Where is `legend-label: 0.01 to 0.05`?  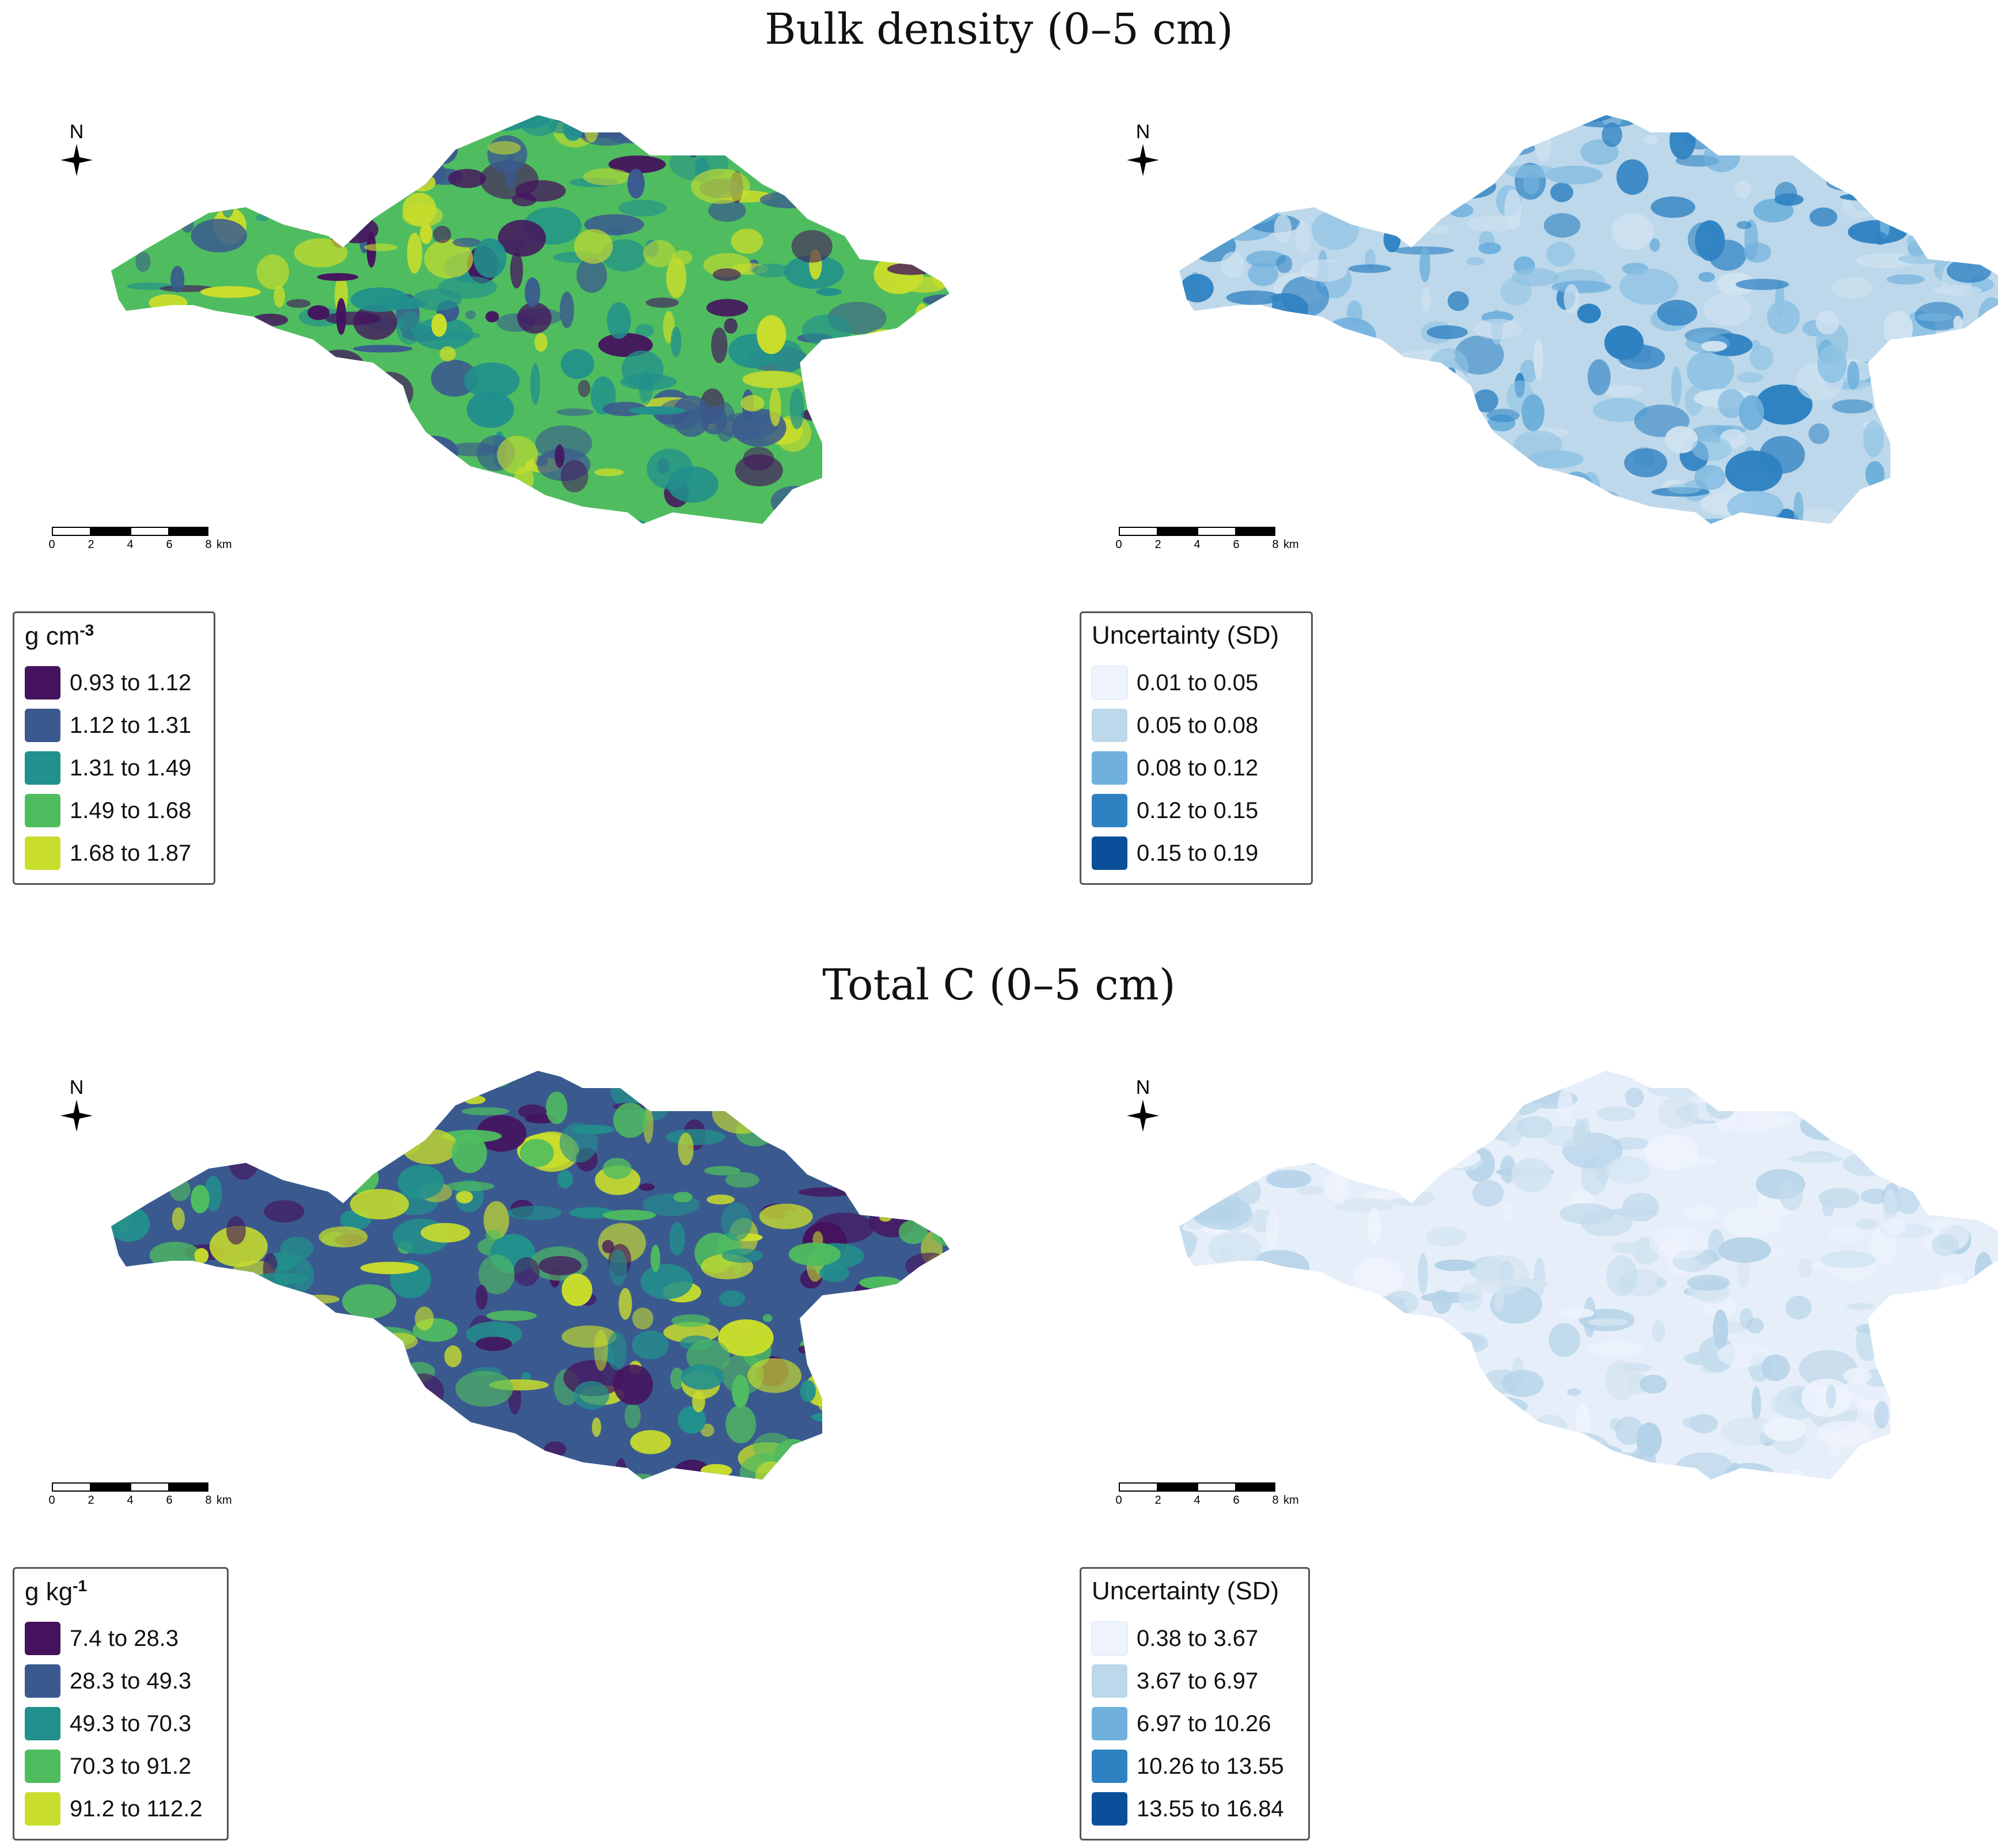 legend-label: 0.01 to 0.05 is located at coordinates (1198, 683).